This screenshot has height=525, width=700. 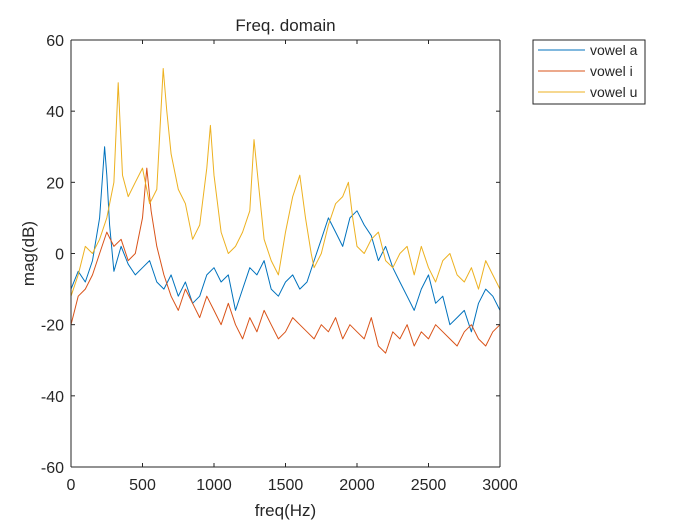 What do you see at coordinates (357, 485) in the screenshot?
I see `x-tick-label: 2000` at bounding box center [357, 485].